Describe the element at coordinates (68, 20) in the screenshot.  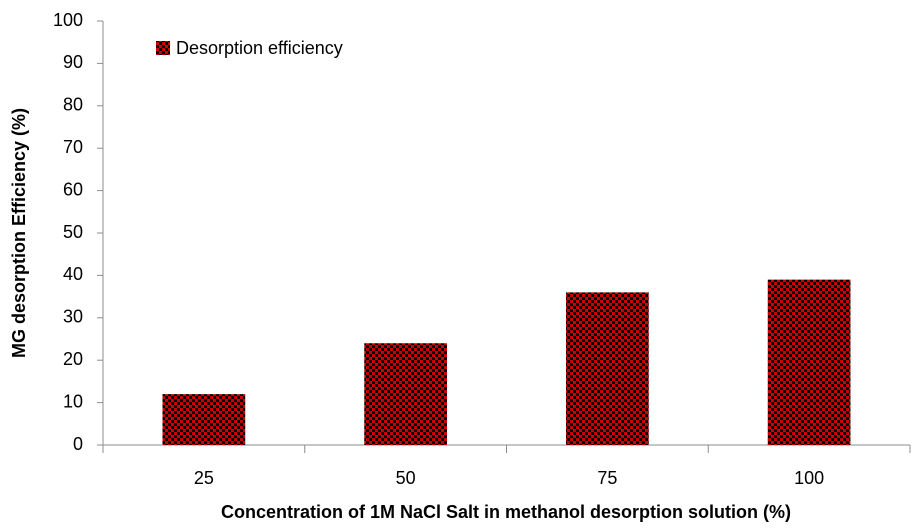
I see `y-tick-label: 100` at that location.